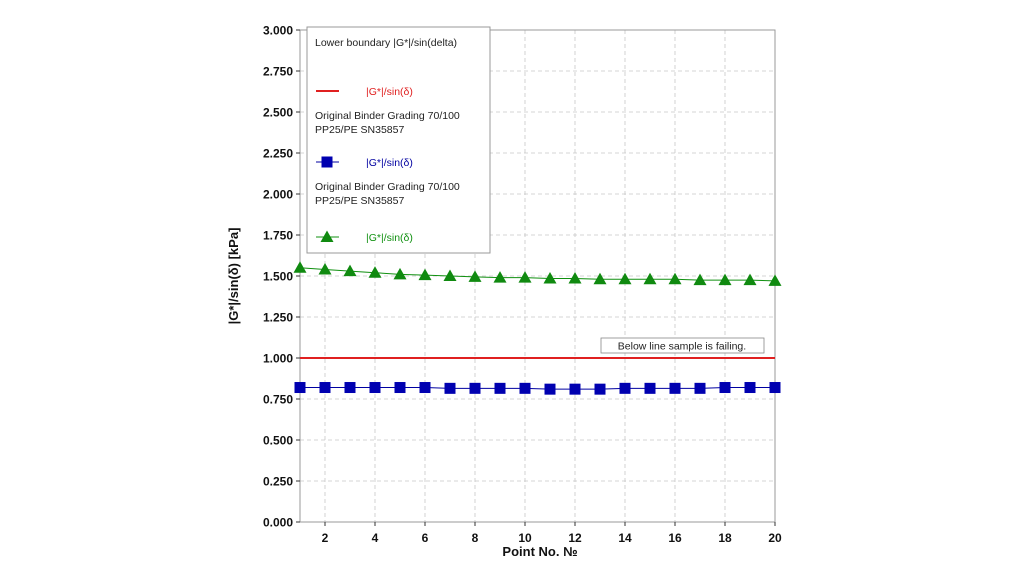 This screenshot has height=575, width=1022. What do you see at coordinates (775, 538) in the screenshot?
I see `x-tick-label: 20` at bounding box center [775, 538].